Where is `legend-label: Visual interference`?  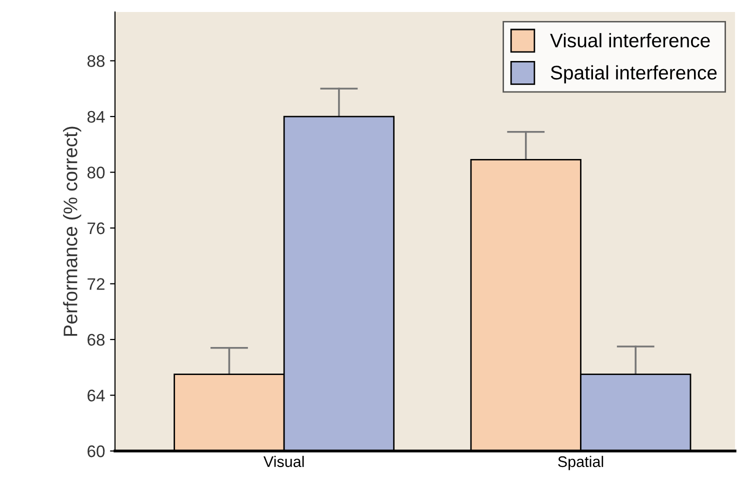 legend-label: Visual interference is located at coordinates (630, 40).